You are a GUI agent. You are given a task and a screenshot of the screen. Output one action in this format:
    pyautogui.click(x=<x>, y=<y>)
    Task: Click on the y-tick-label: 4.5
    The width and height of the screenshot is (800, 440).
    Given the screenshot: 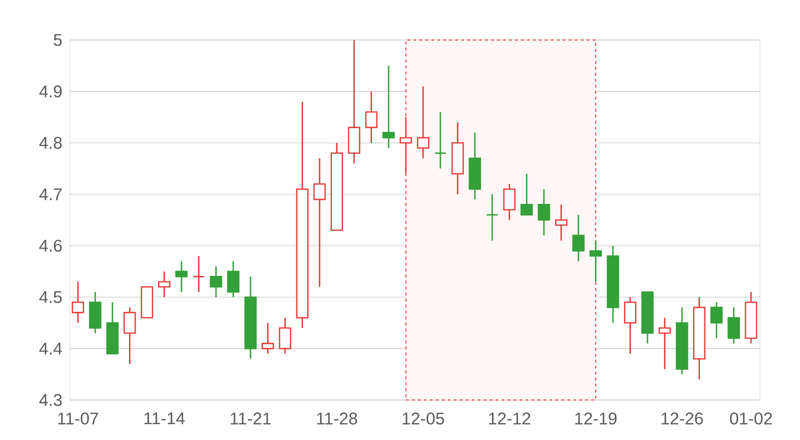 What is the action you would take?
    pyautogui.click(x=50, y=297)
    